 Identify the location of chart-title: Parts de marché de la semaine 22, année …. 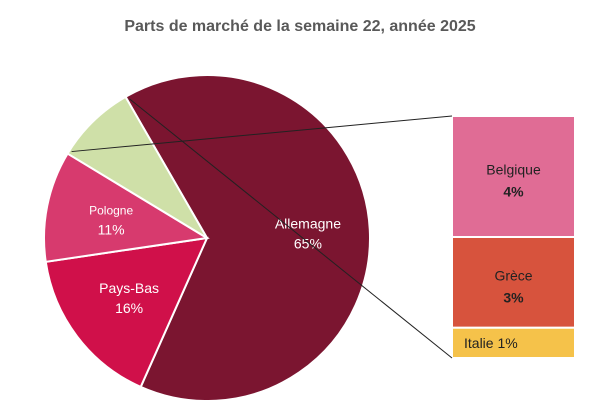
(300, 26).